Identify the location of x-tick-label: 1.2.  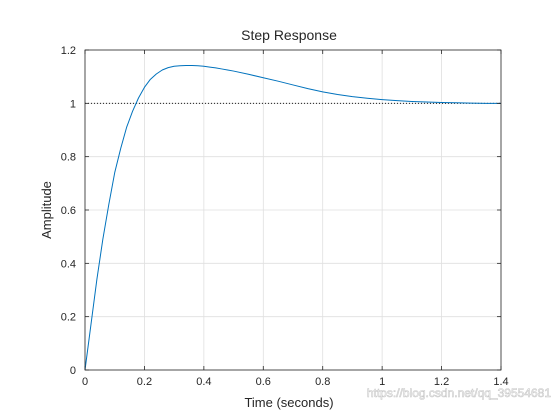
(441, 382).